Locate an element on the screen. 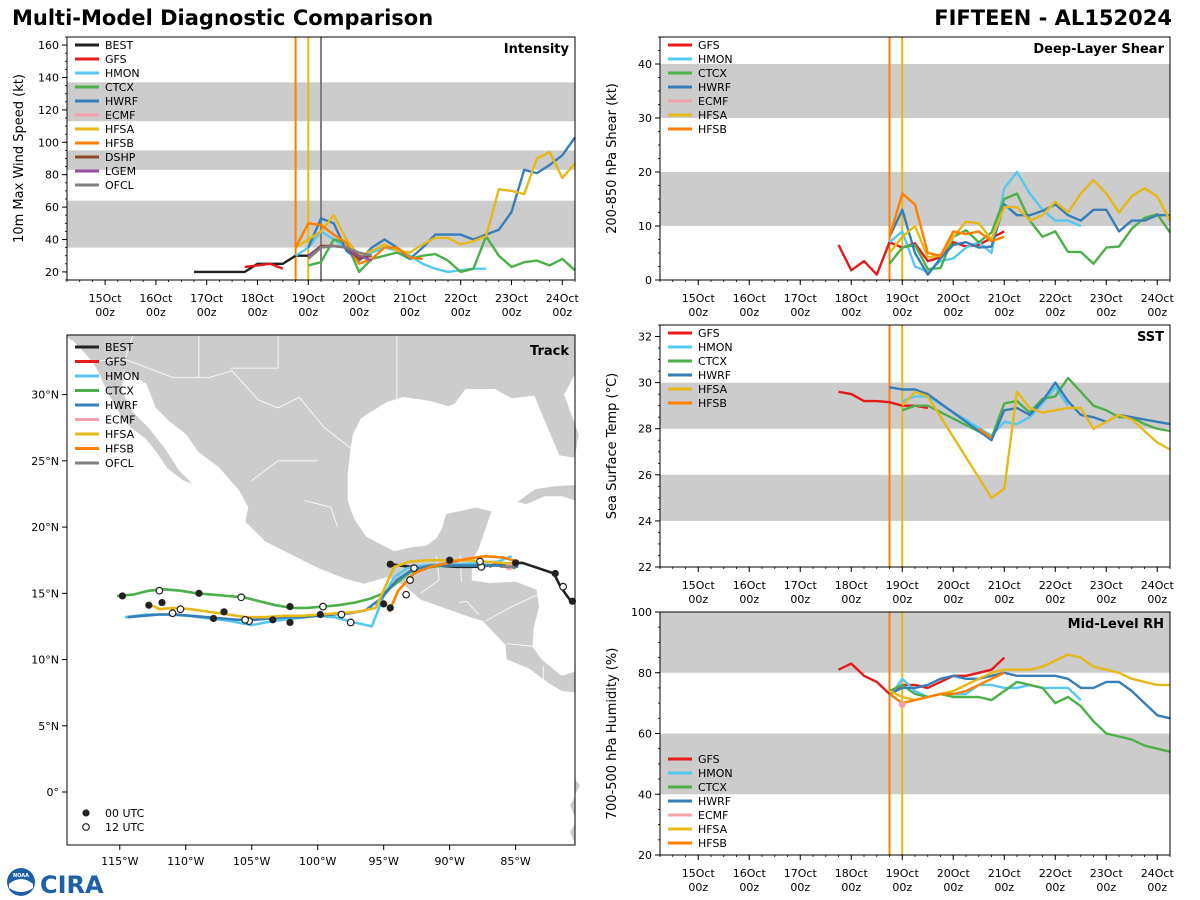 The width and height of the screenshot is (1200, 900). series-point-ecmf is located at coordinates (902, 705).